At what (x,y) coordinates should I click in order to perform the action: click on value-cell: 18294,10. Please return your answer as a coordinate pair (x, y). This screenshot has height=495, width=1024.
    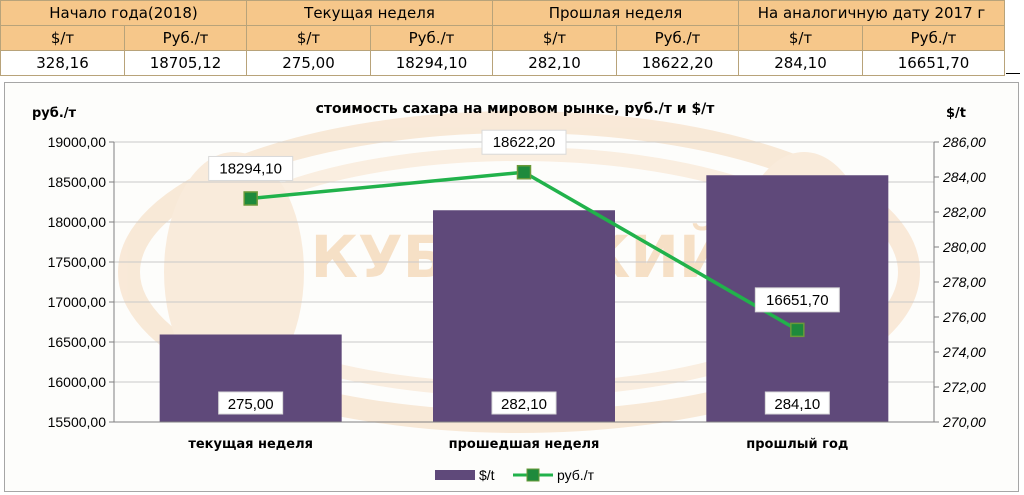
    Looking at the image, I should click on (431, 63).